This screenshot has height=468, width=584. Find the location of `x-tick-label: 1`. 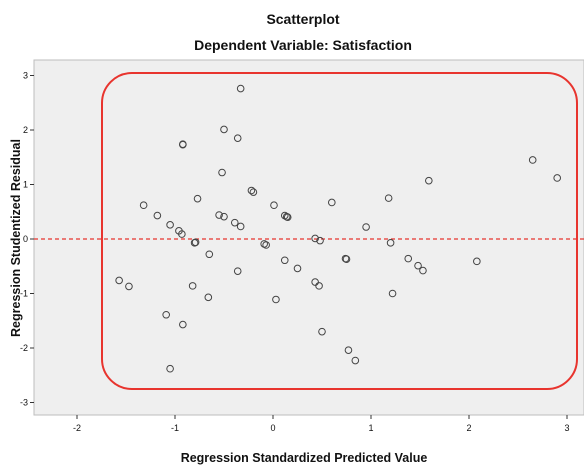

x-tick-label: 1 is located at coordinates (370, 428).